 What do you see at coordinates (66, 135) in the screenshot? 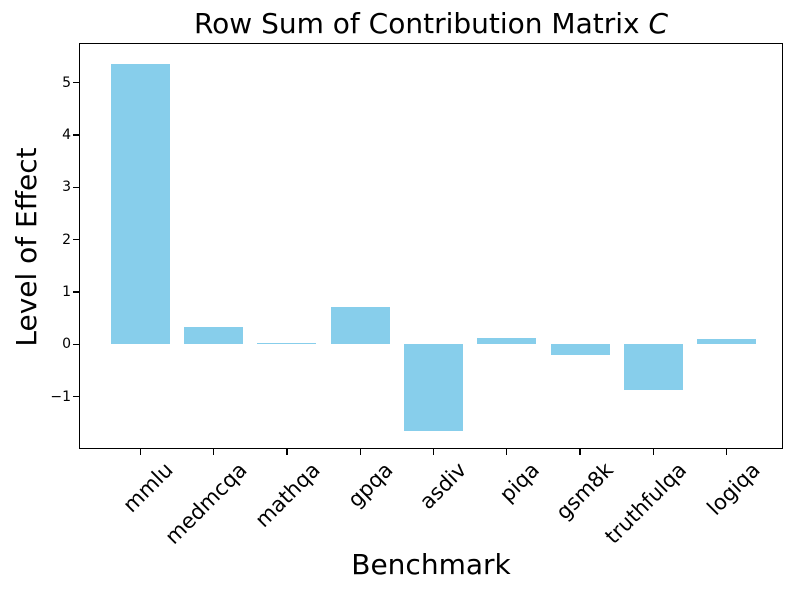
I see `y-tick-label: 4` at bounding box center [66, 135].